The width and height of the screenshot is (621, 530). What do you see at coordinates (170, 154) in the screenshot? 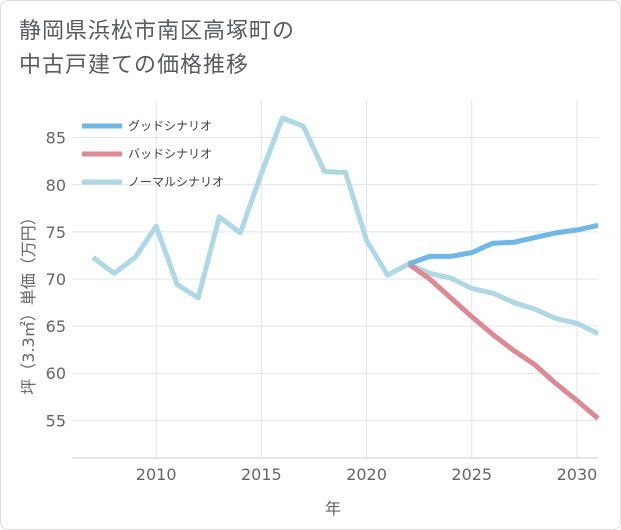
I see `legend-label: バッドシナリオ` at bounding box center [170, 154].